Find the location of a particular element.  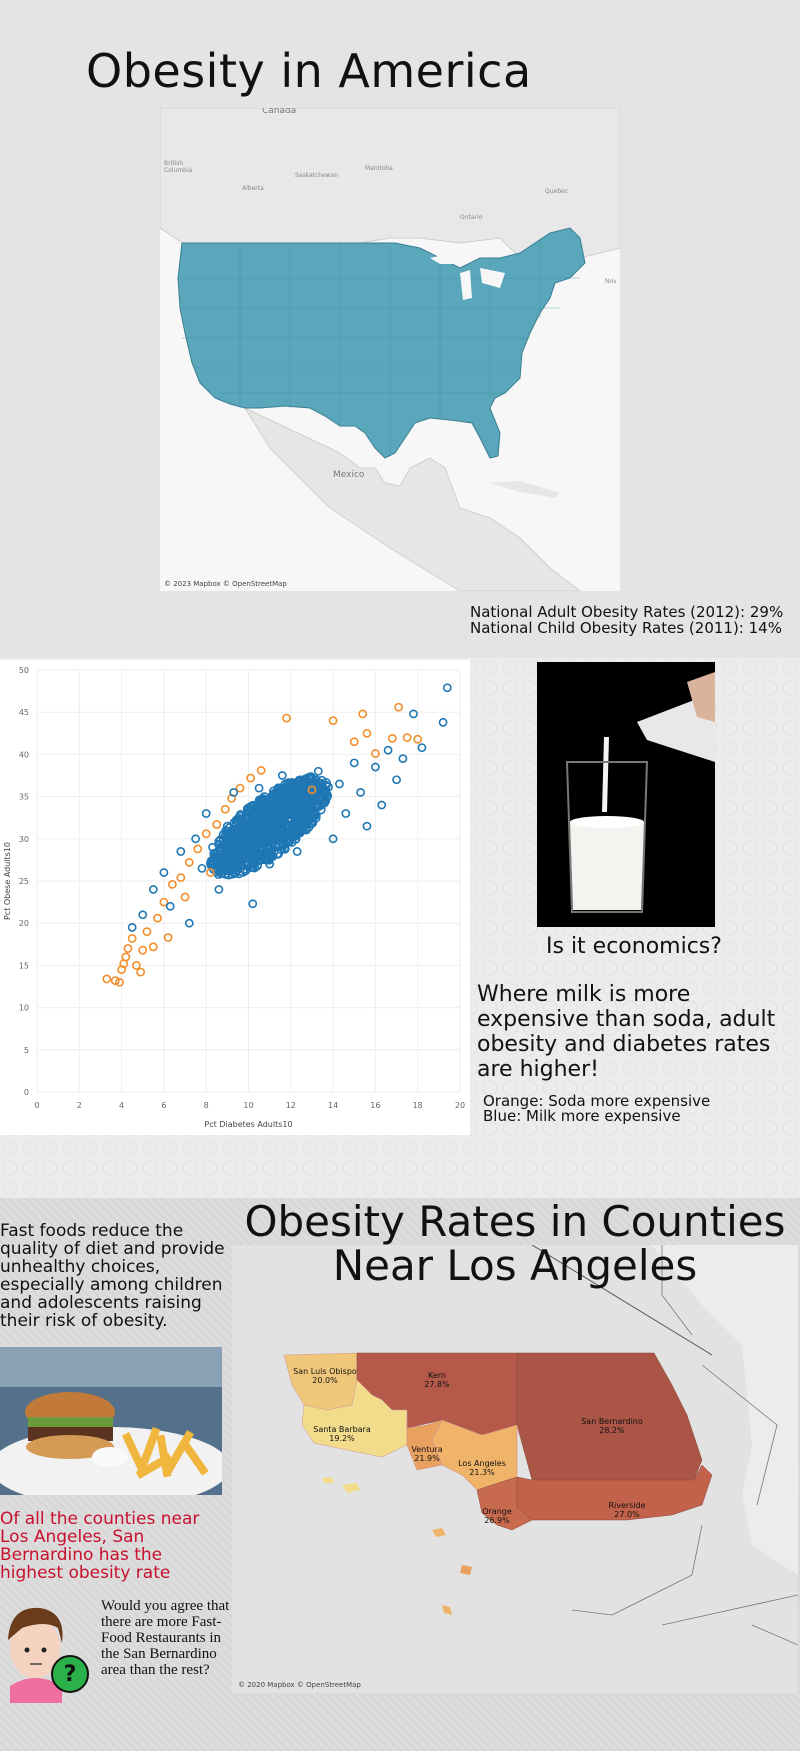

county-label-orange: Orange 26.9% is located at coordinates (497, 1516).